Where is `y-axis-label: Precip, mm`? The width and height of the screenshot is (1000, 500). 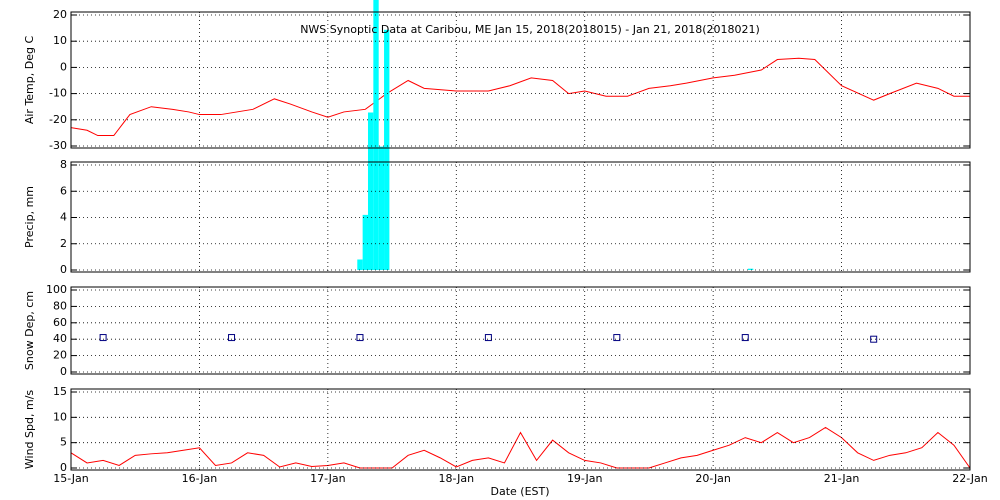 y-axis-label: Precip, mm is located at coordinates (29, 217).